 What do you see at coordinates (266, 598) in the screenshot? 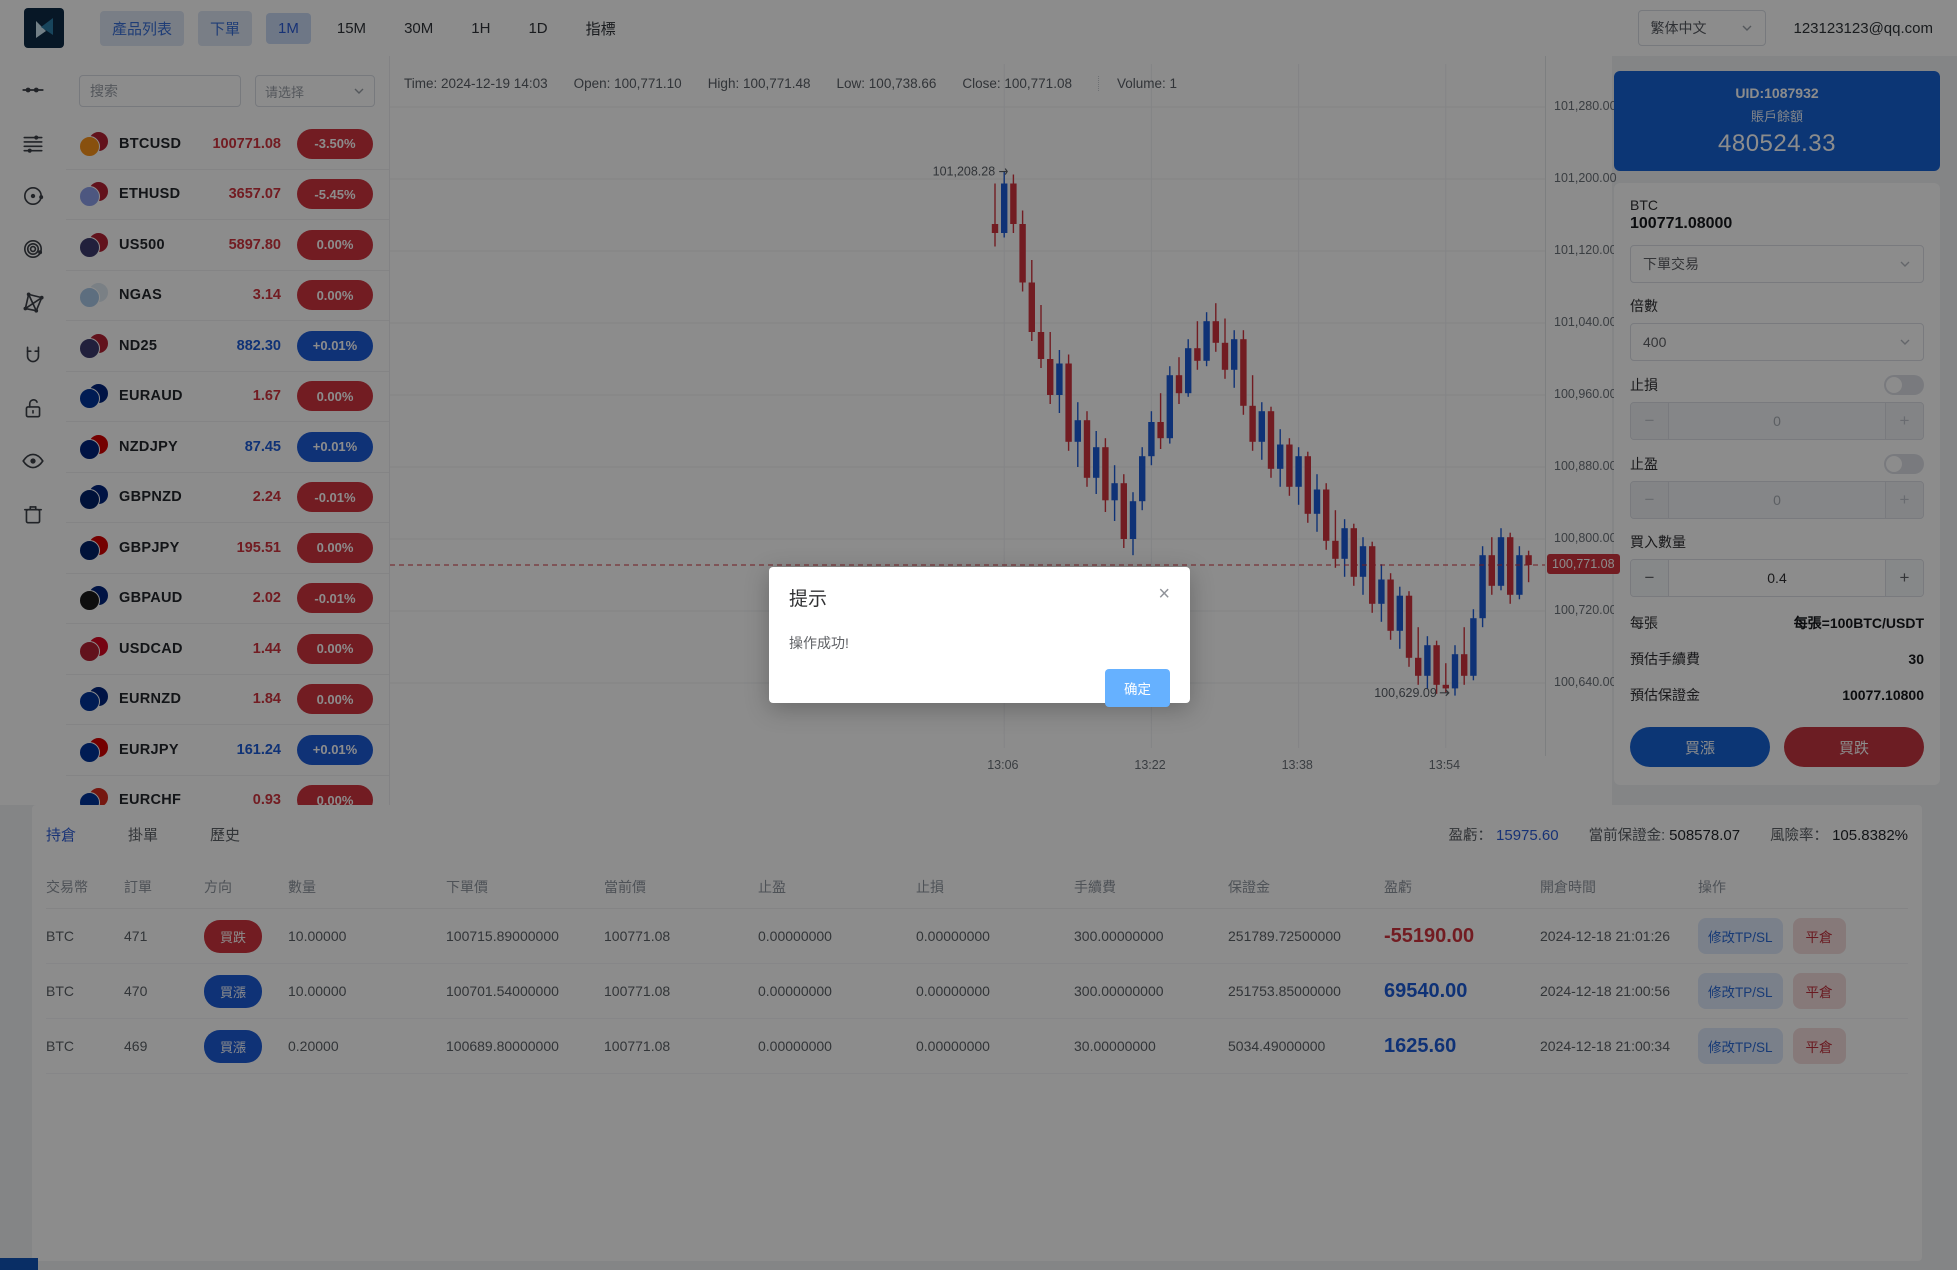
I see `pair-price: 2.02` at bounding box center [266, 598].